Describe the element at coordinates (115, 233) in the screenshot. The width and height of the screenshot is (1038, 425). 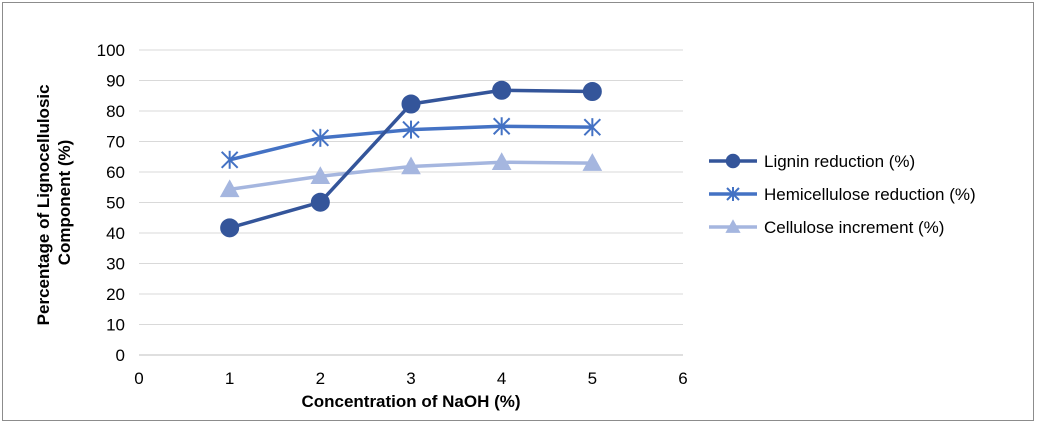
I see `y-tick-label-40: 40` at that location.